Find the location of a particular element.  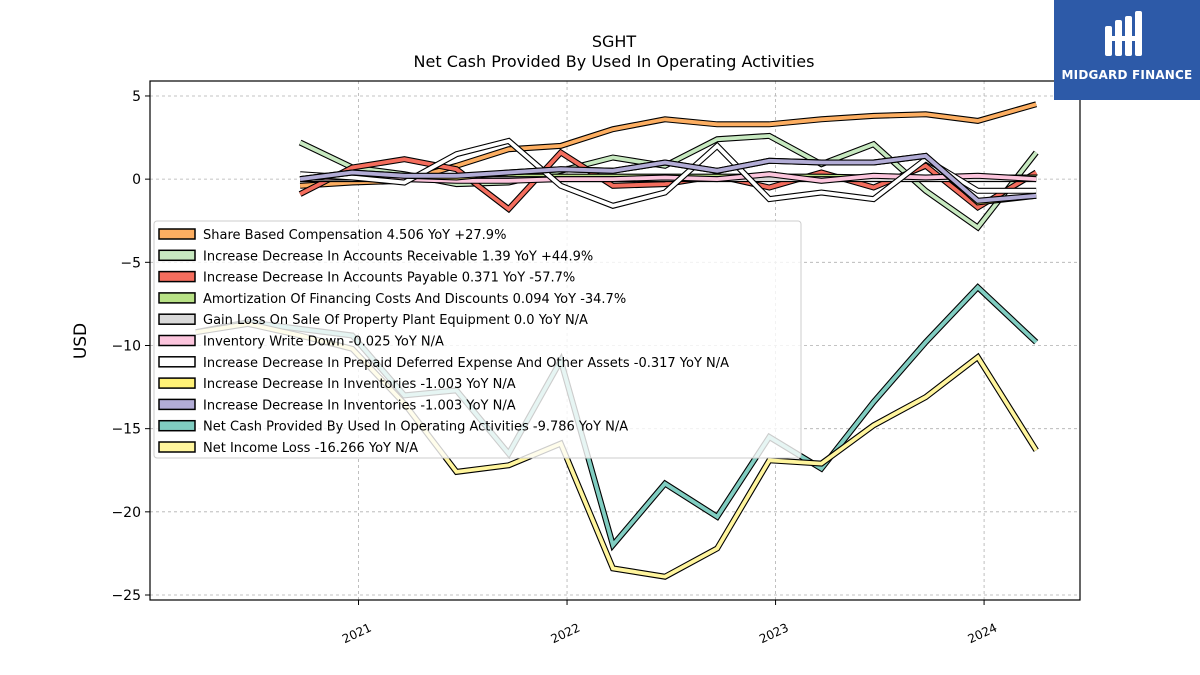

legend-label: Net Income Loss -16.266 YoY N/A is located at coordinates (310, 448).